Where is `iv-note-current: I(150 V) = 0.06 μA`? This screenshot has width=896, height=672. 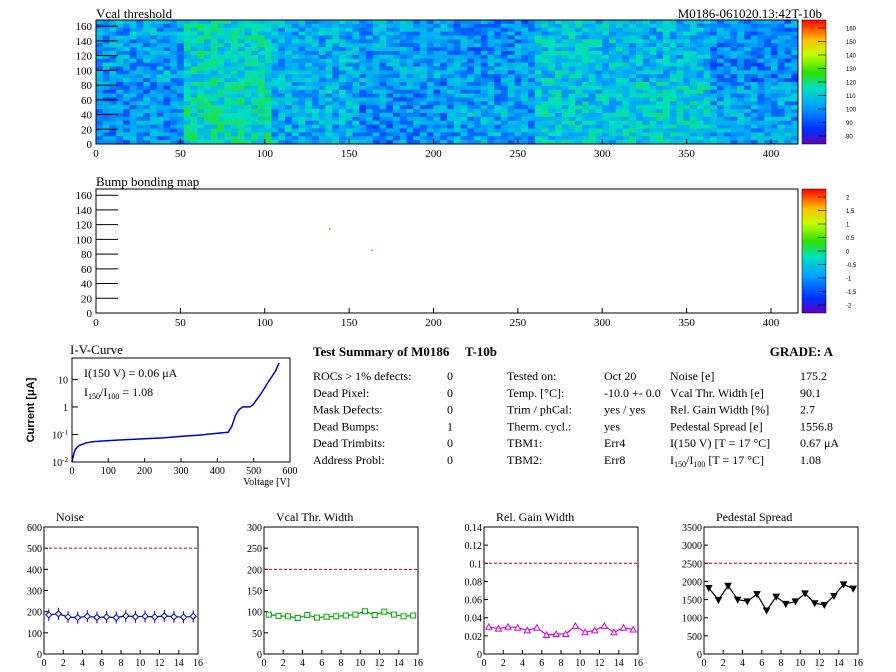
iv-note-current: I(150 V) = 0.06 μA is located at coordinates (131, 373).